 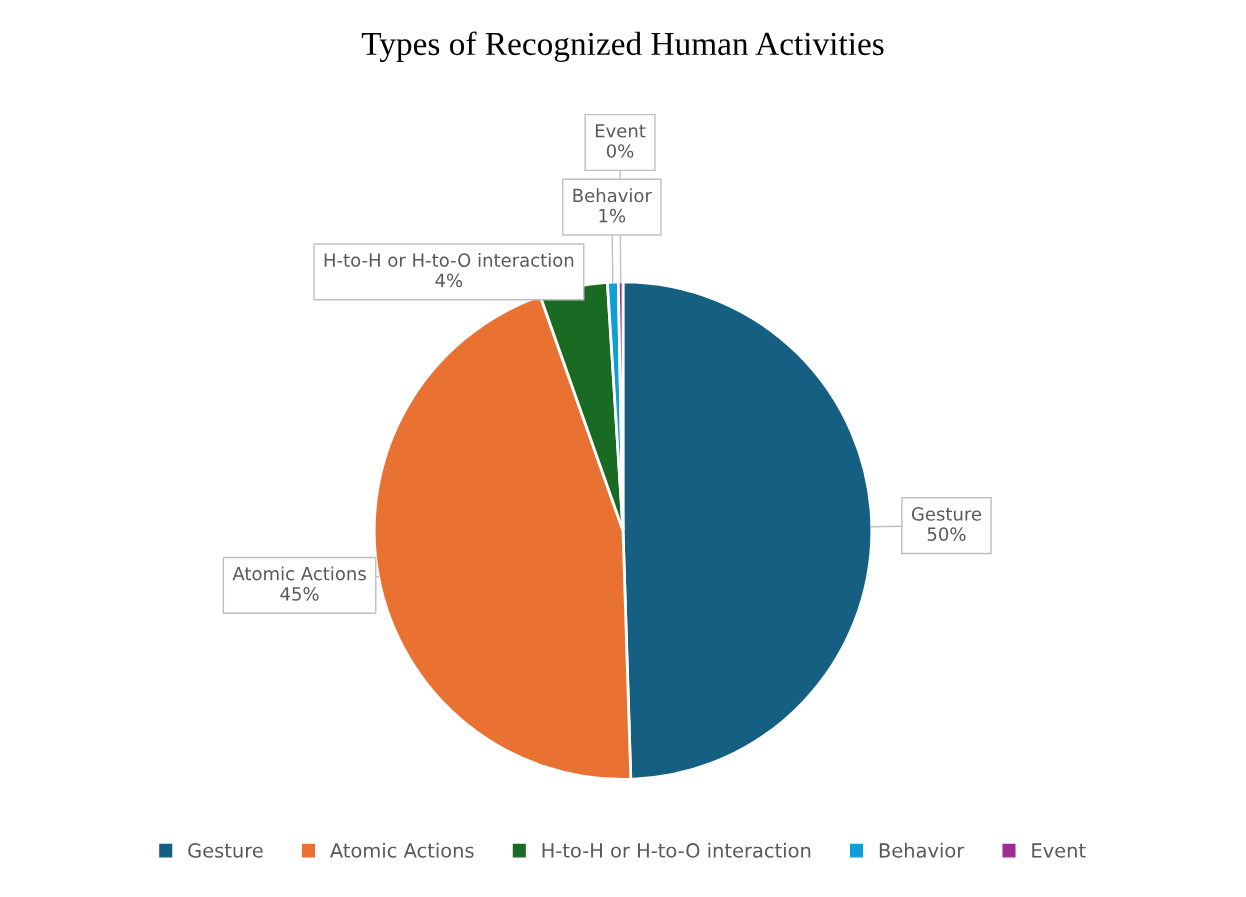 I want to click on data-label: 50%, so click(x=946, y=534).